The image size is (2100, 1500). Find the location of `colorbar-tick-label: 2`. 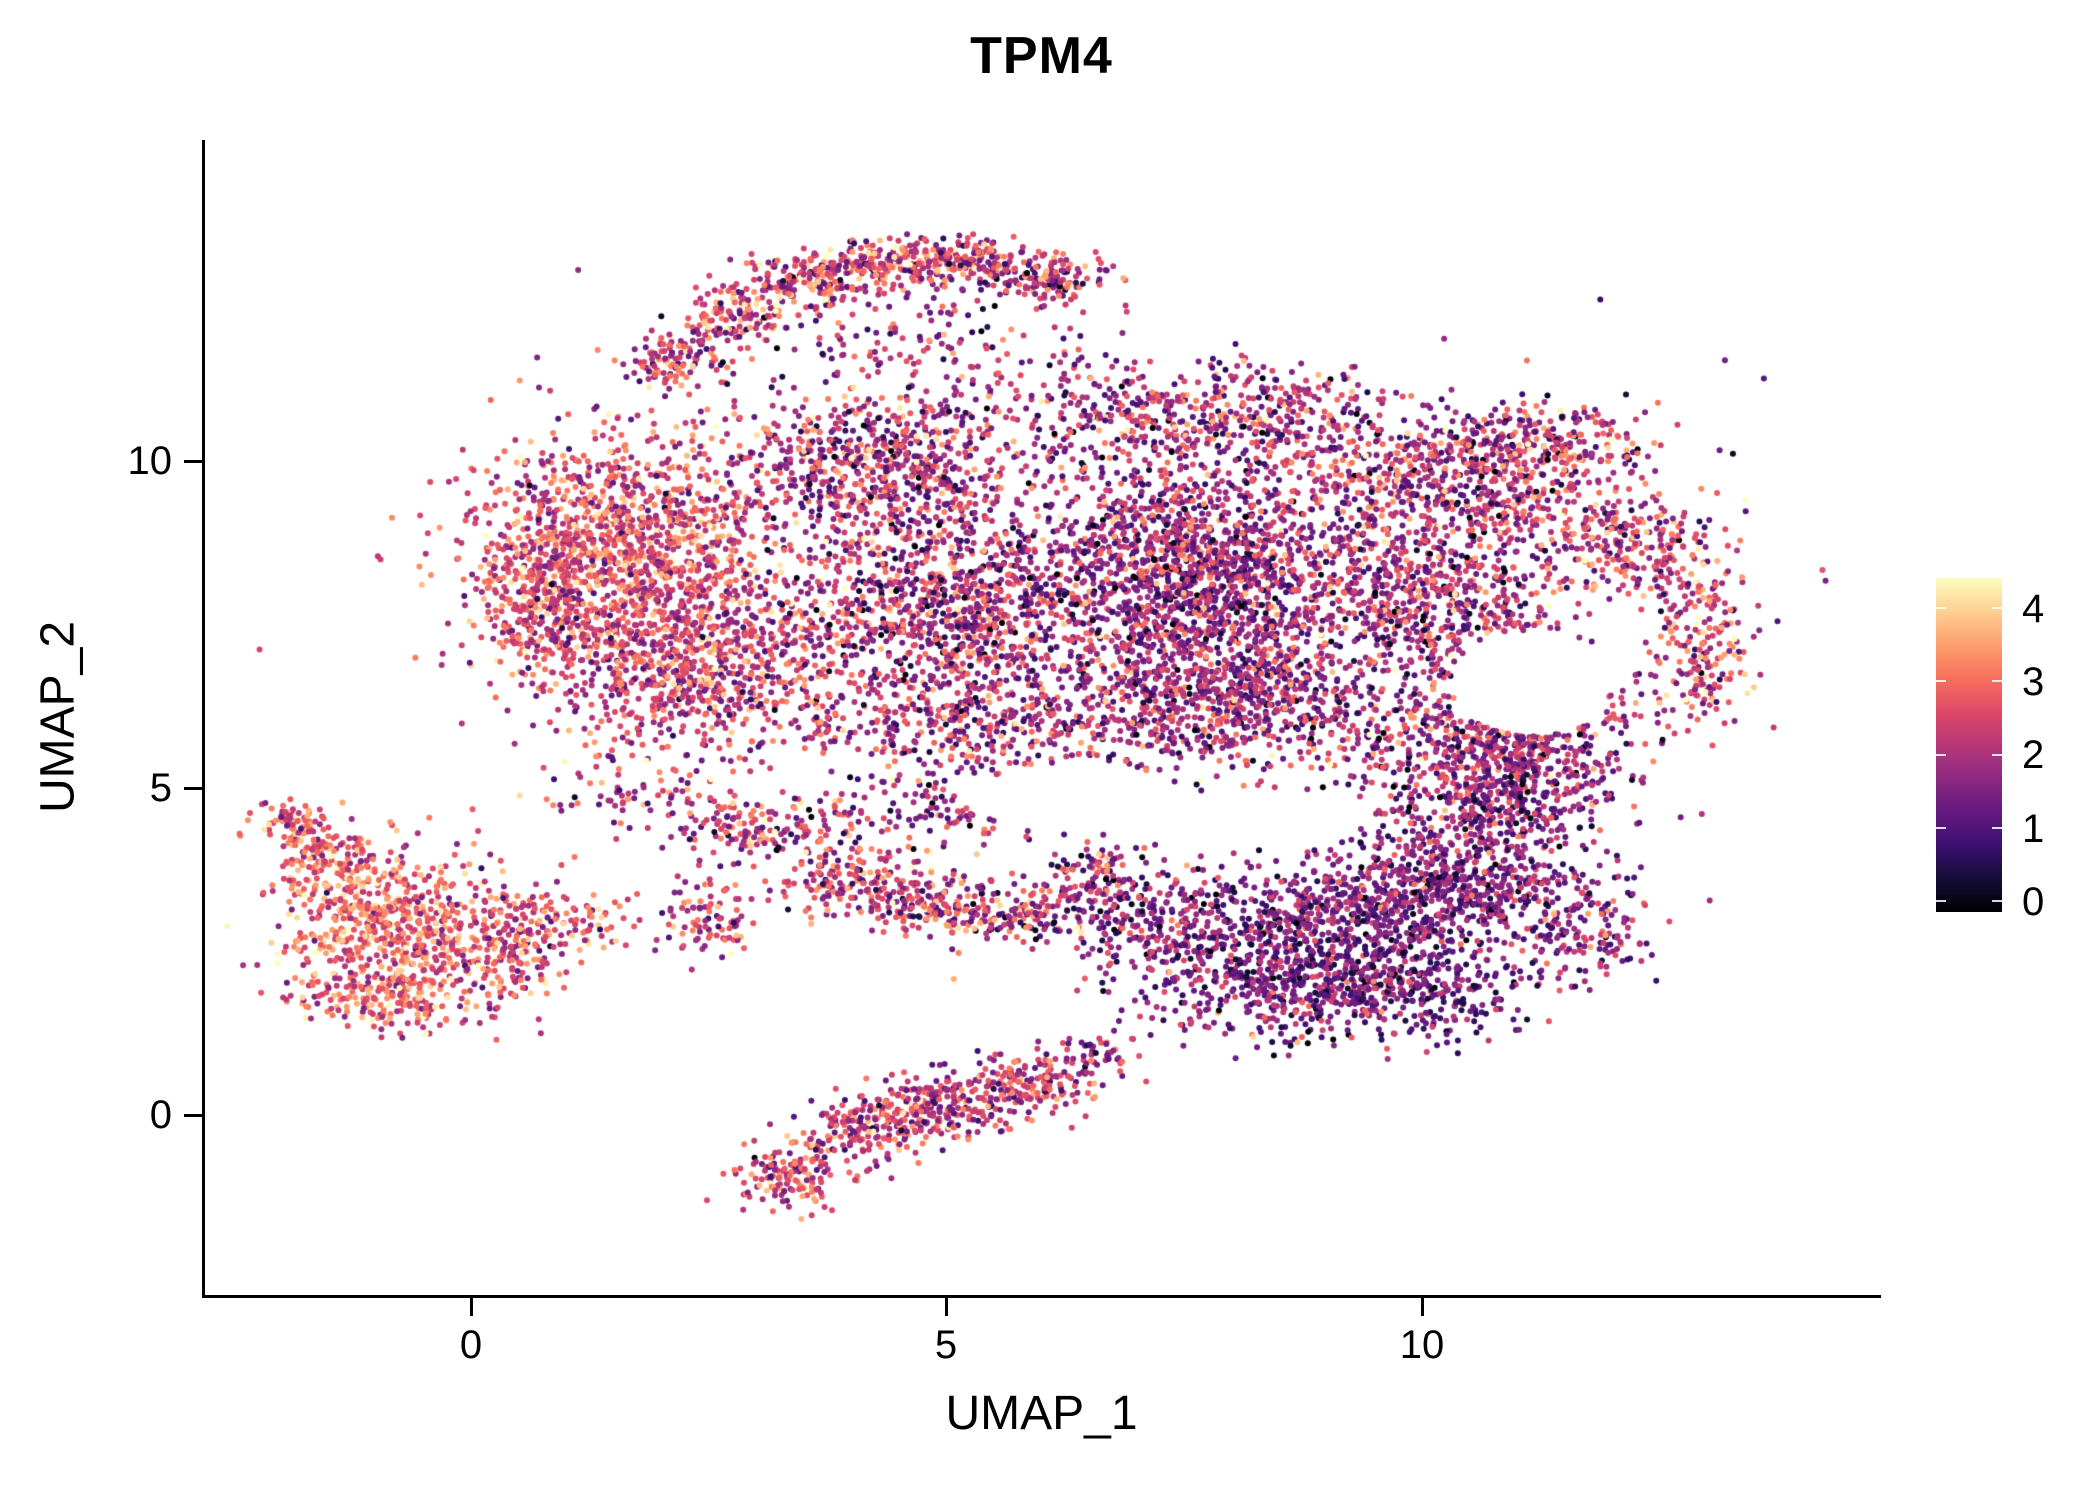

colorbar-tick-label: 2 is located at coordinates (2033, 755).